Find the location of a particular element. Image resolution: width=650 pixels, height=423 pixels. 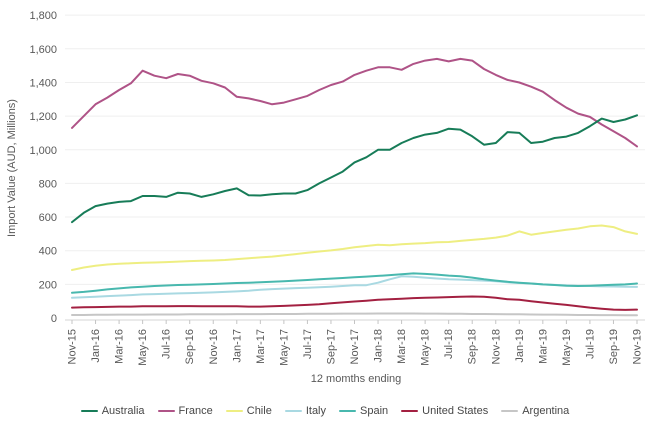

y-axis-tick-labels: 0 200 400 600 800 1,000 1,200 1,400 1,600 1,800 is located at coordinates (43, 167).